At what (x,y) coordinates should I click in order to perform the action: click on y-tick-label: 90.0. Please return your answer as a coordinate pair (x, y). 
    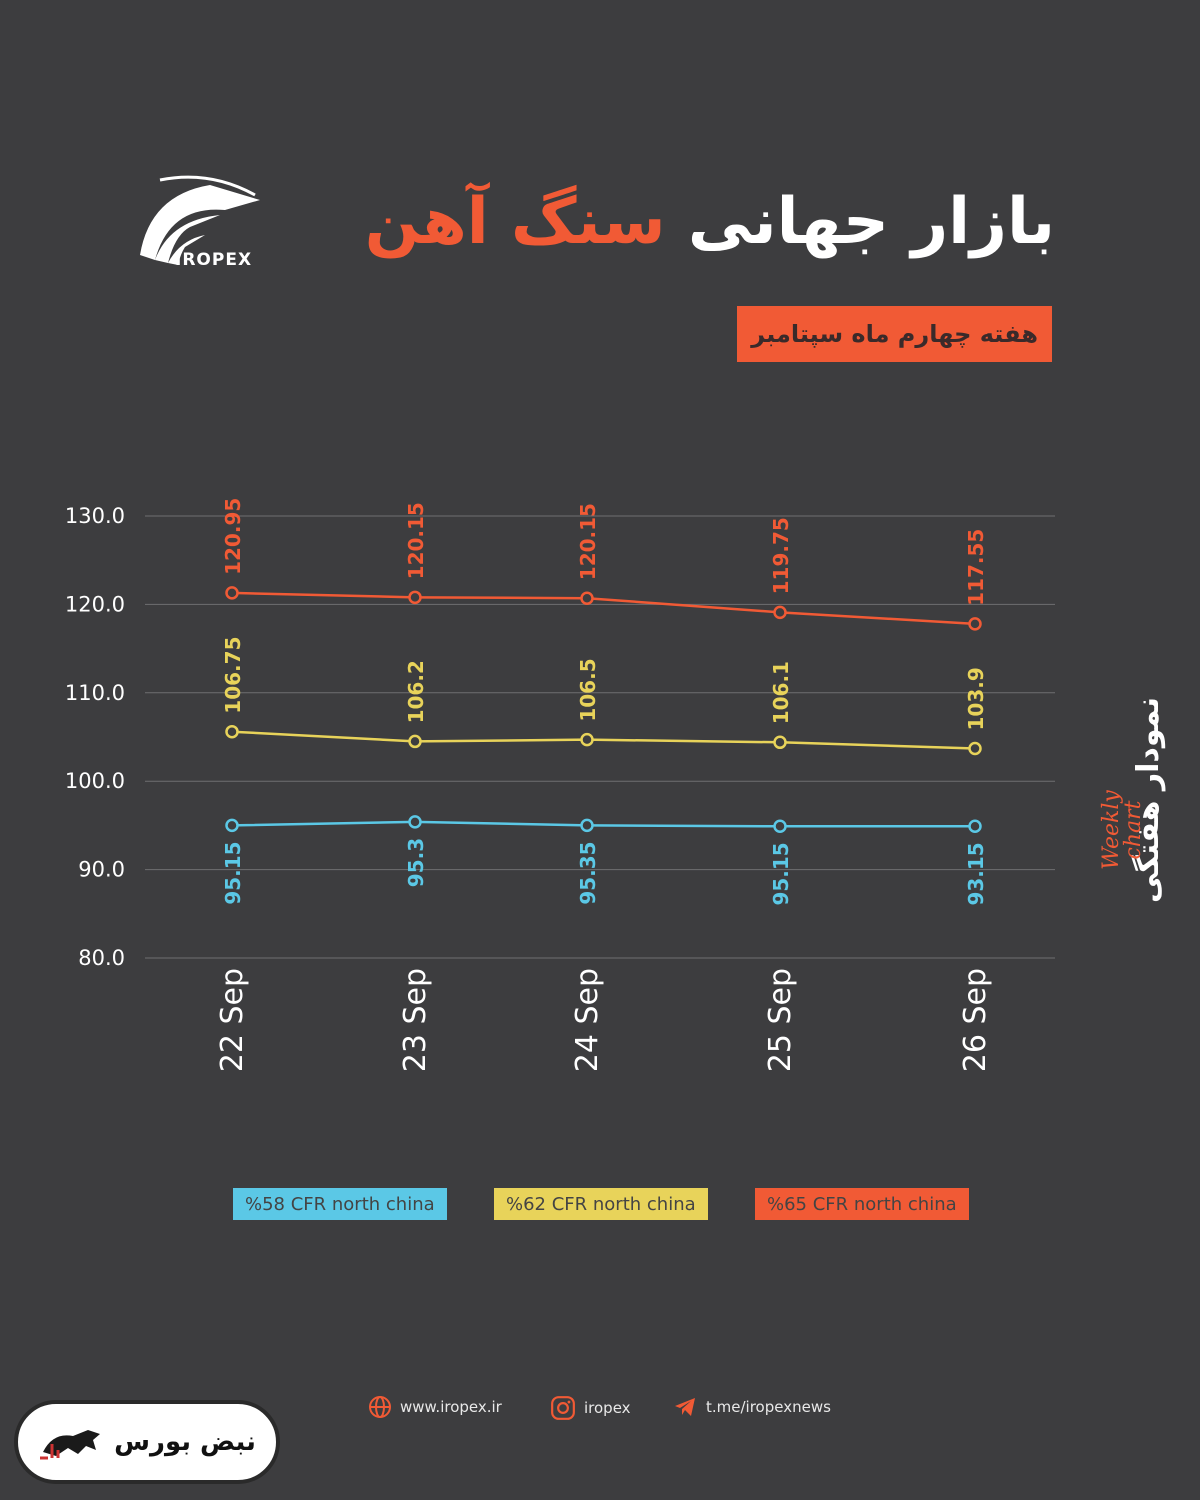
    Looking at the image, I should click on (101, 870).